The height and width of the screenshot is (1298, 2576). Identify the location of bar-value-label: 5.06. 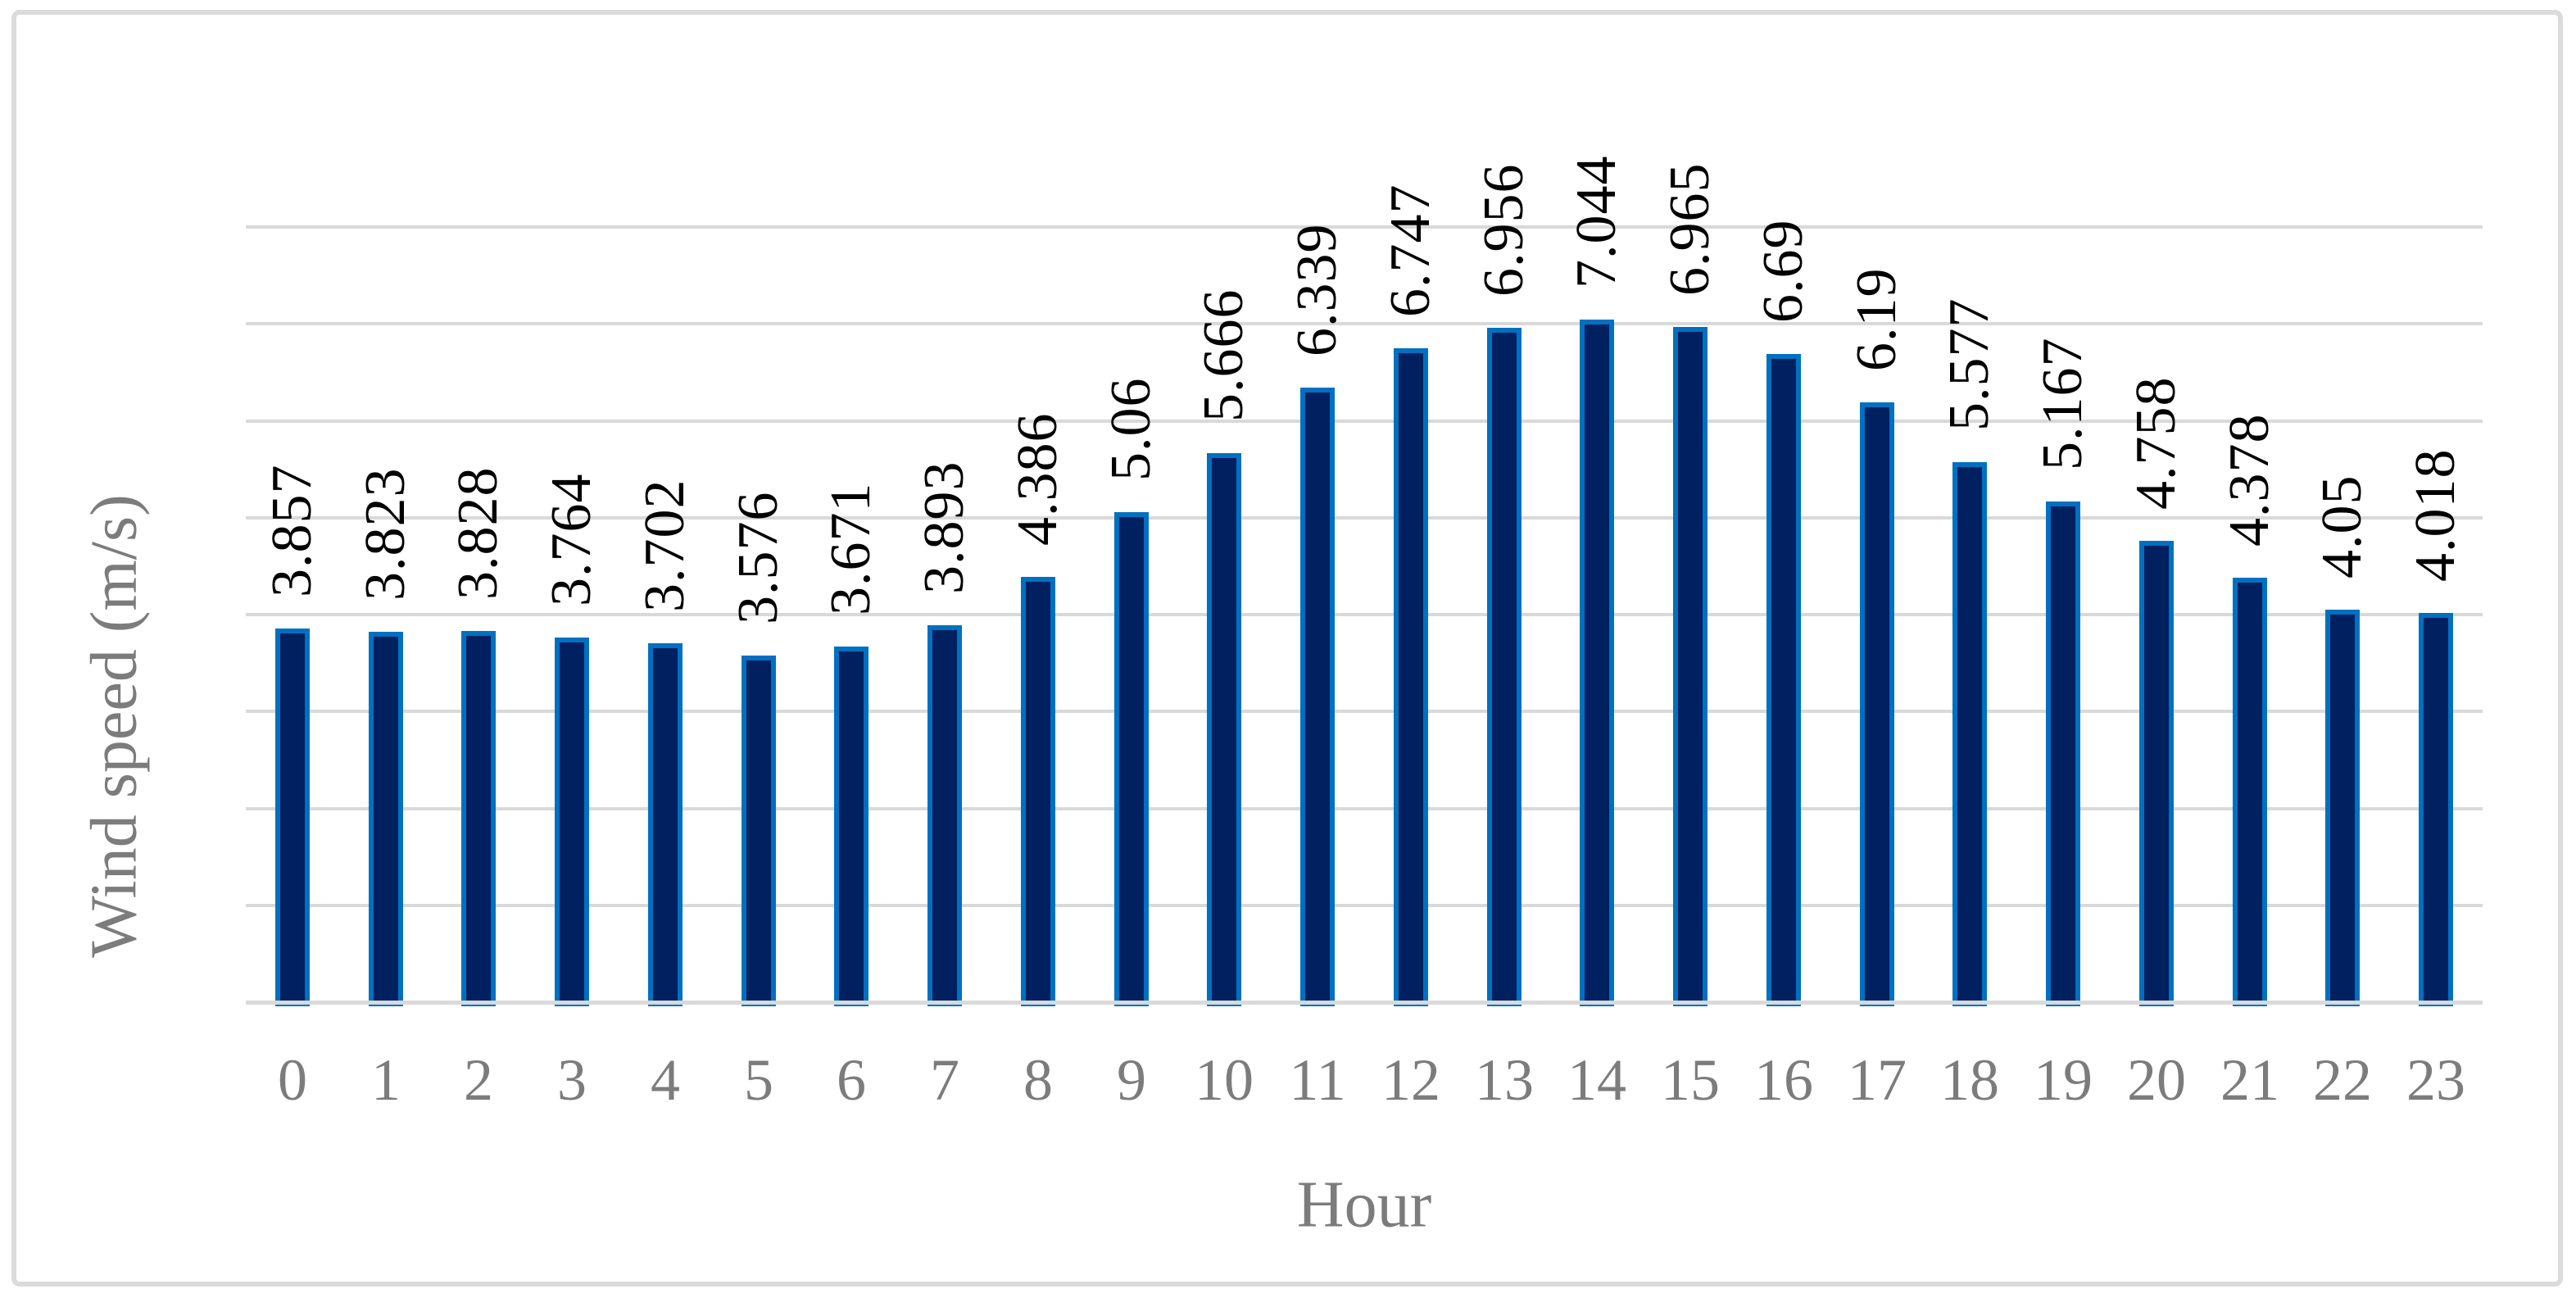
(1131, 430).